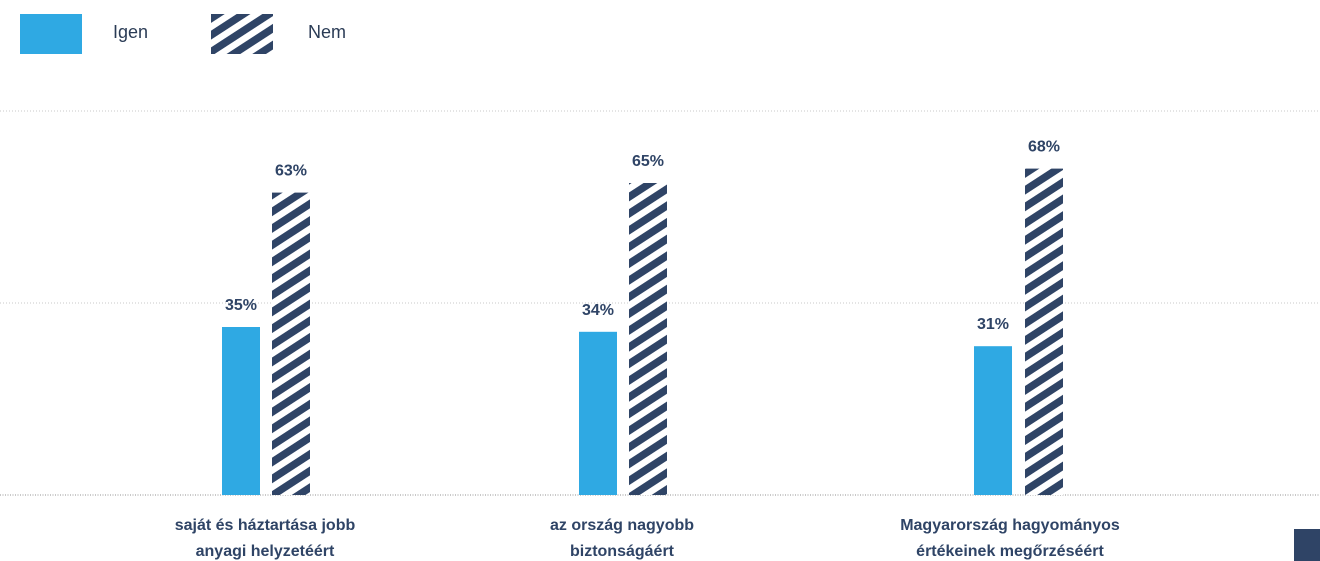 This screenshot has width=1320, height=561. Describe the element at coordinates (241, 305) in the screenshot. I see `value-label-igen-0: 35%` at that location.